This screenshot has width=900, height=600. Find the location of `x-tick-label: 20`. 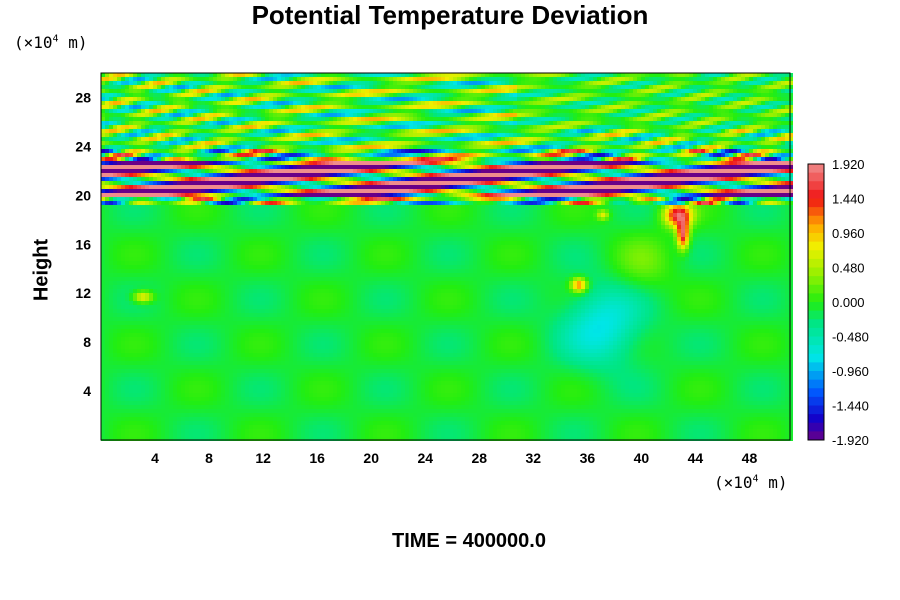

x-tick-label: 20 is located at coordinates (371, 458).